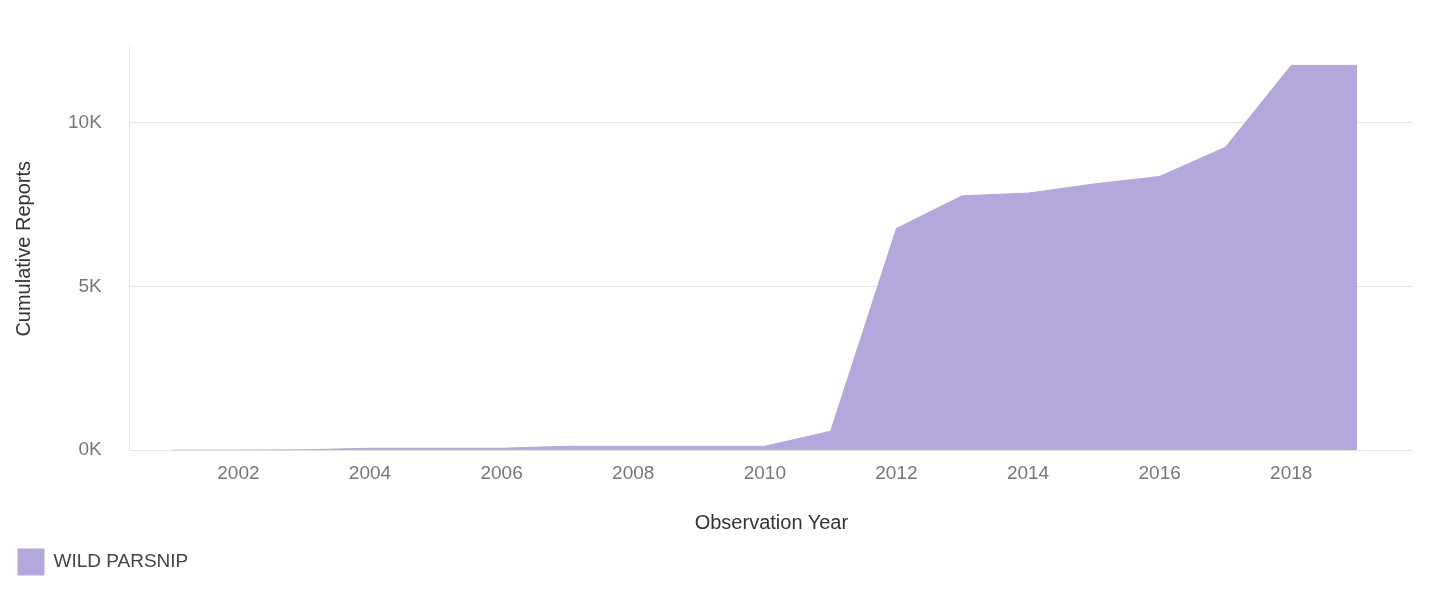 The width and height of the screenshot is (1429, 593). Describe the element at coordinates (1028, 472) in the screenshot. I see `x-tick-label: 2014` at that location.